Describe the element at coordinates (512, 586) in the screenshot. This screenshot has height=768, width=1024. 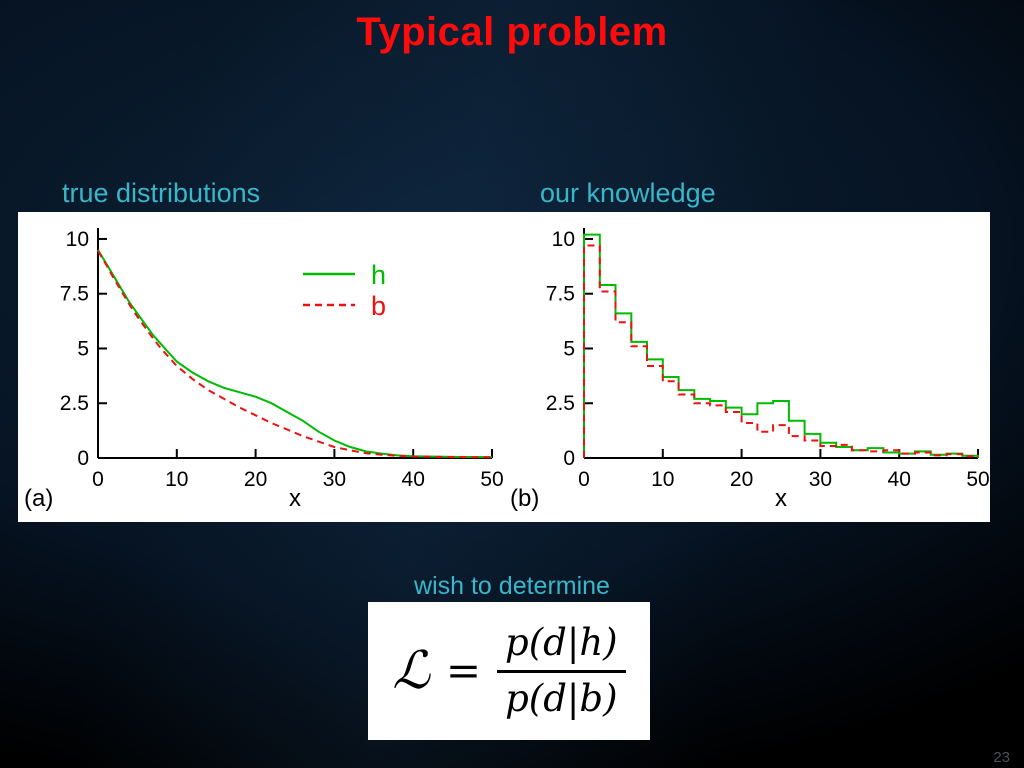
I see `wish-to-determine-text: wish to determine` at that location.